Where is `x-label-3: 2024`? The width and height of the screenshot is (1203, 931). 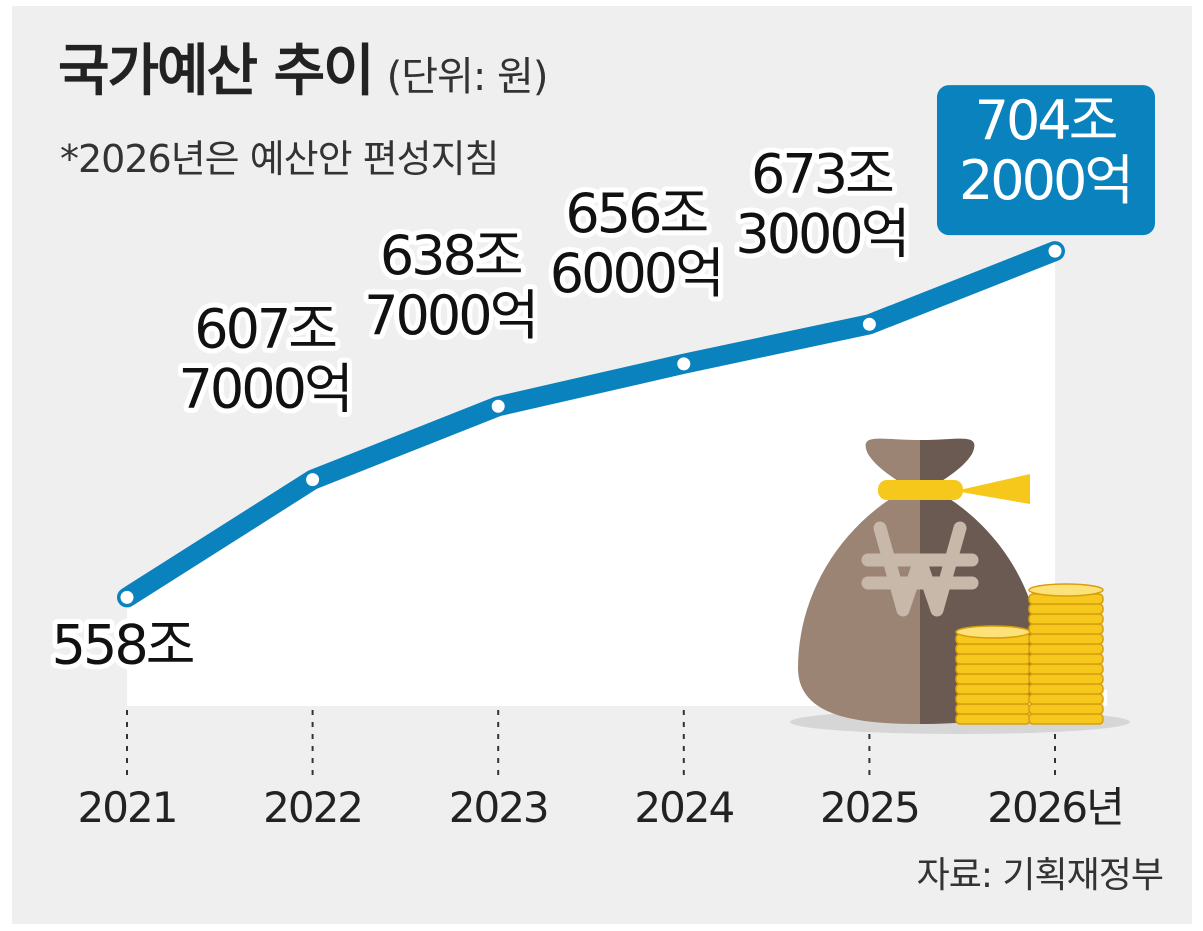 x-label-3: 2024 is located at coordinates (683, 807).